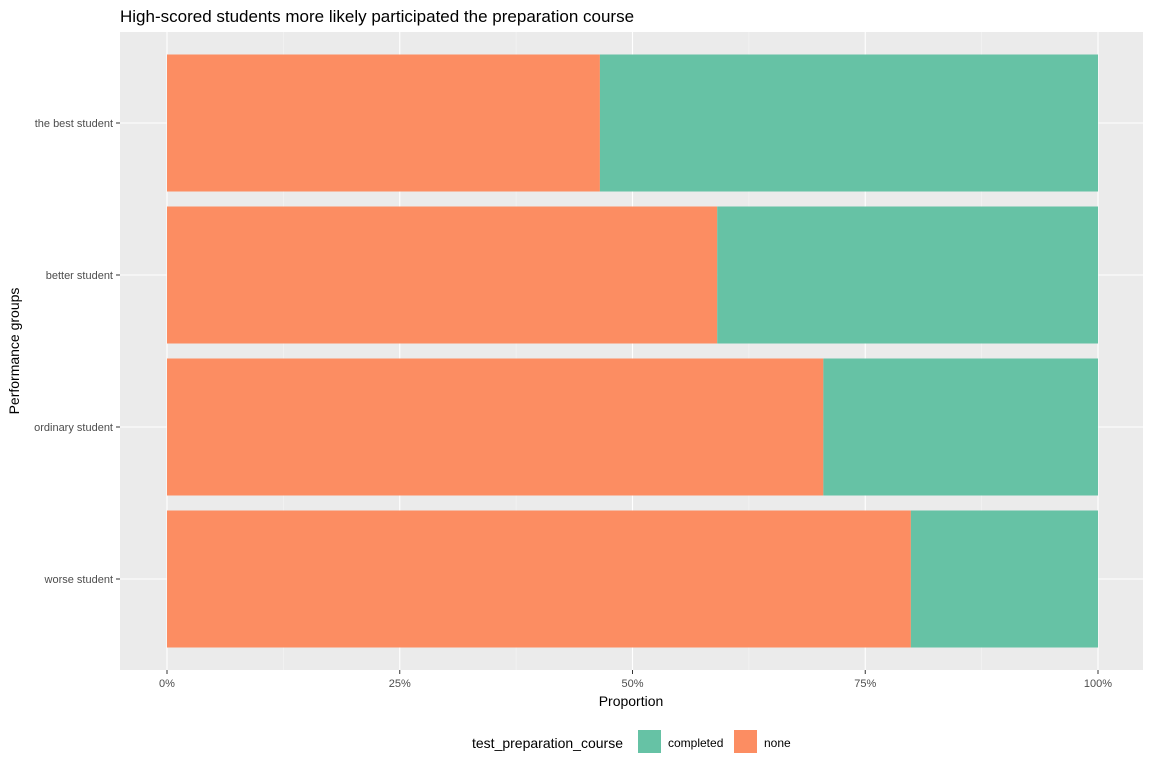 The width and height of the screenshot is (1152, 768). I want to click on x-tick-label: 50%, so click(632, 684).